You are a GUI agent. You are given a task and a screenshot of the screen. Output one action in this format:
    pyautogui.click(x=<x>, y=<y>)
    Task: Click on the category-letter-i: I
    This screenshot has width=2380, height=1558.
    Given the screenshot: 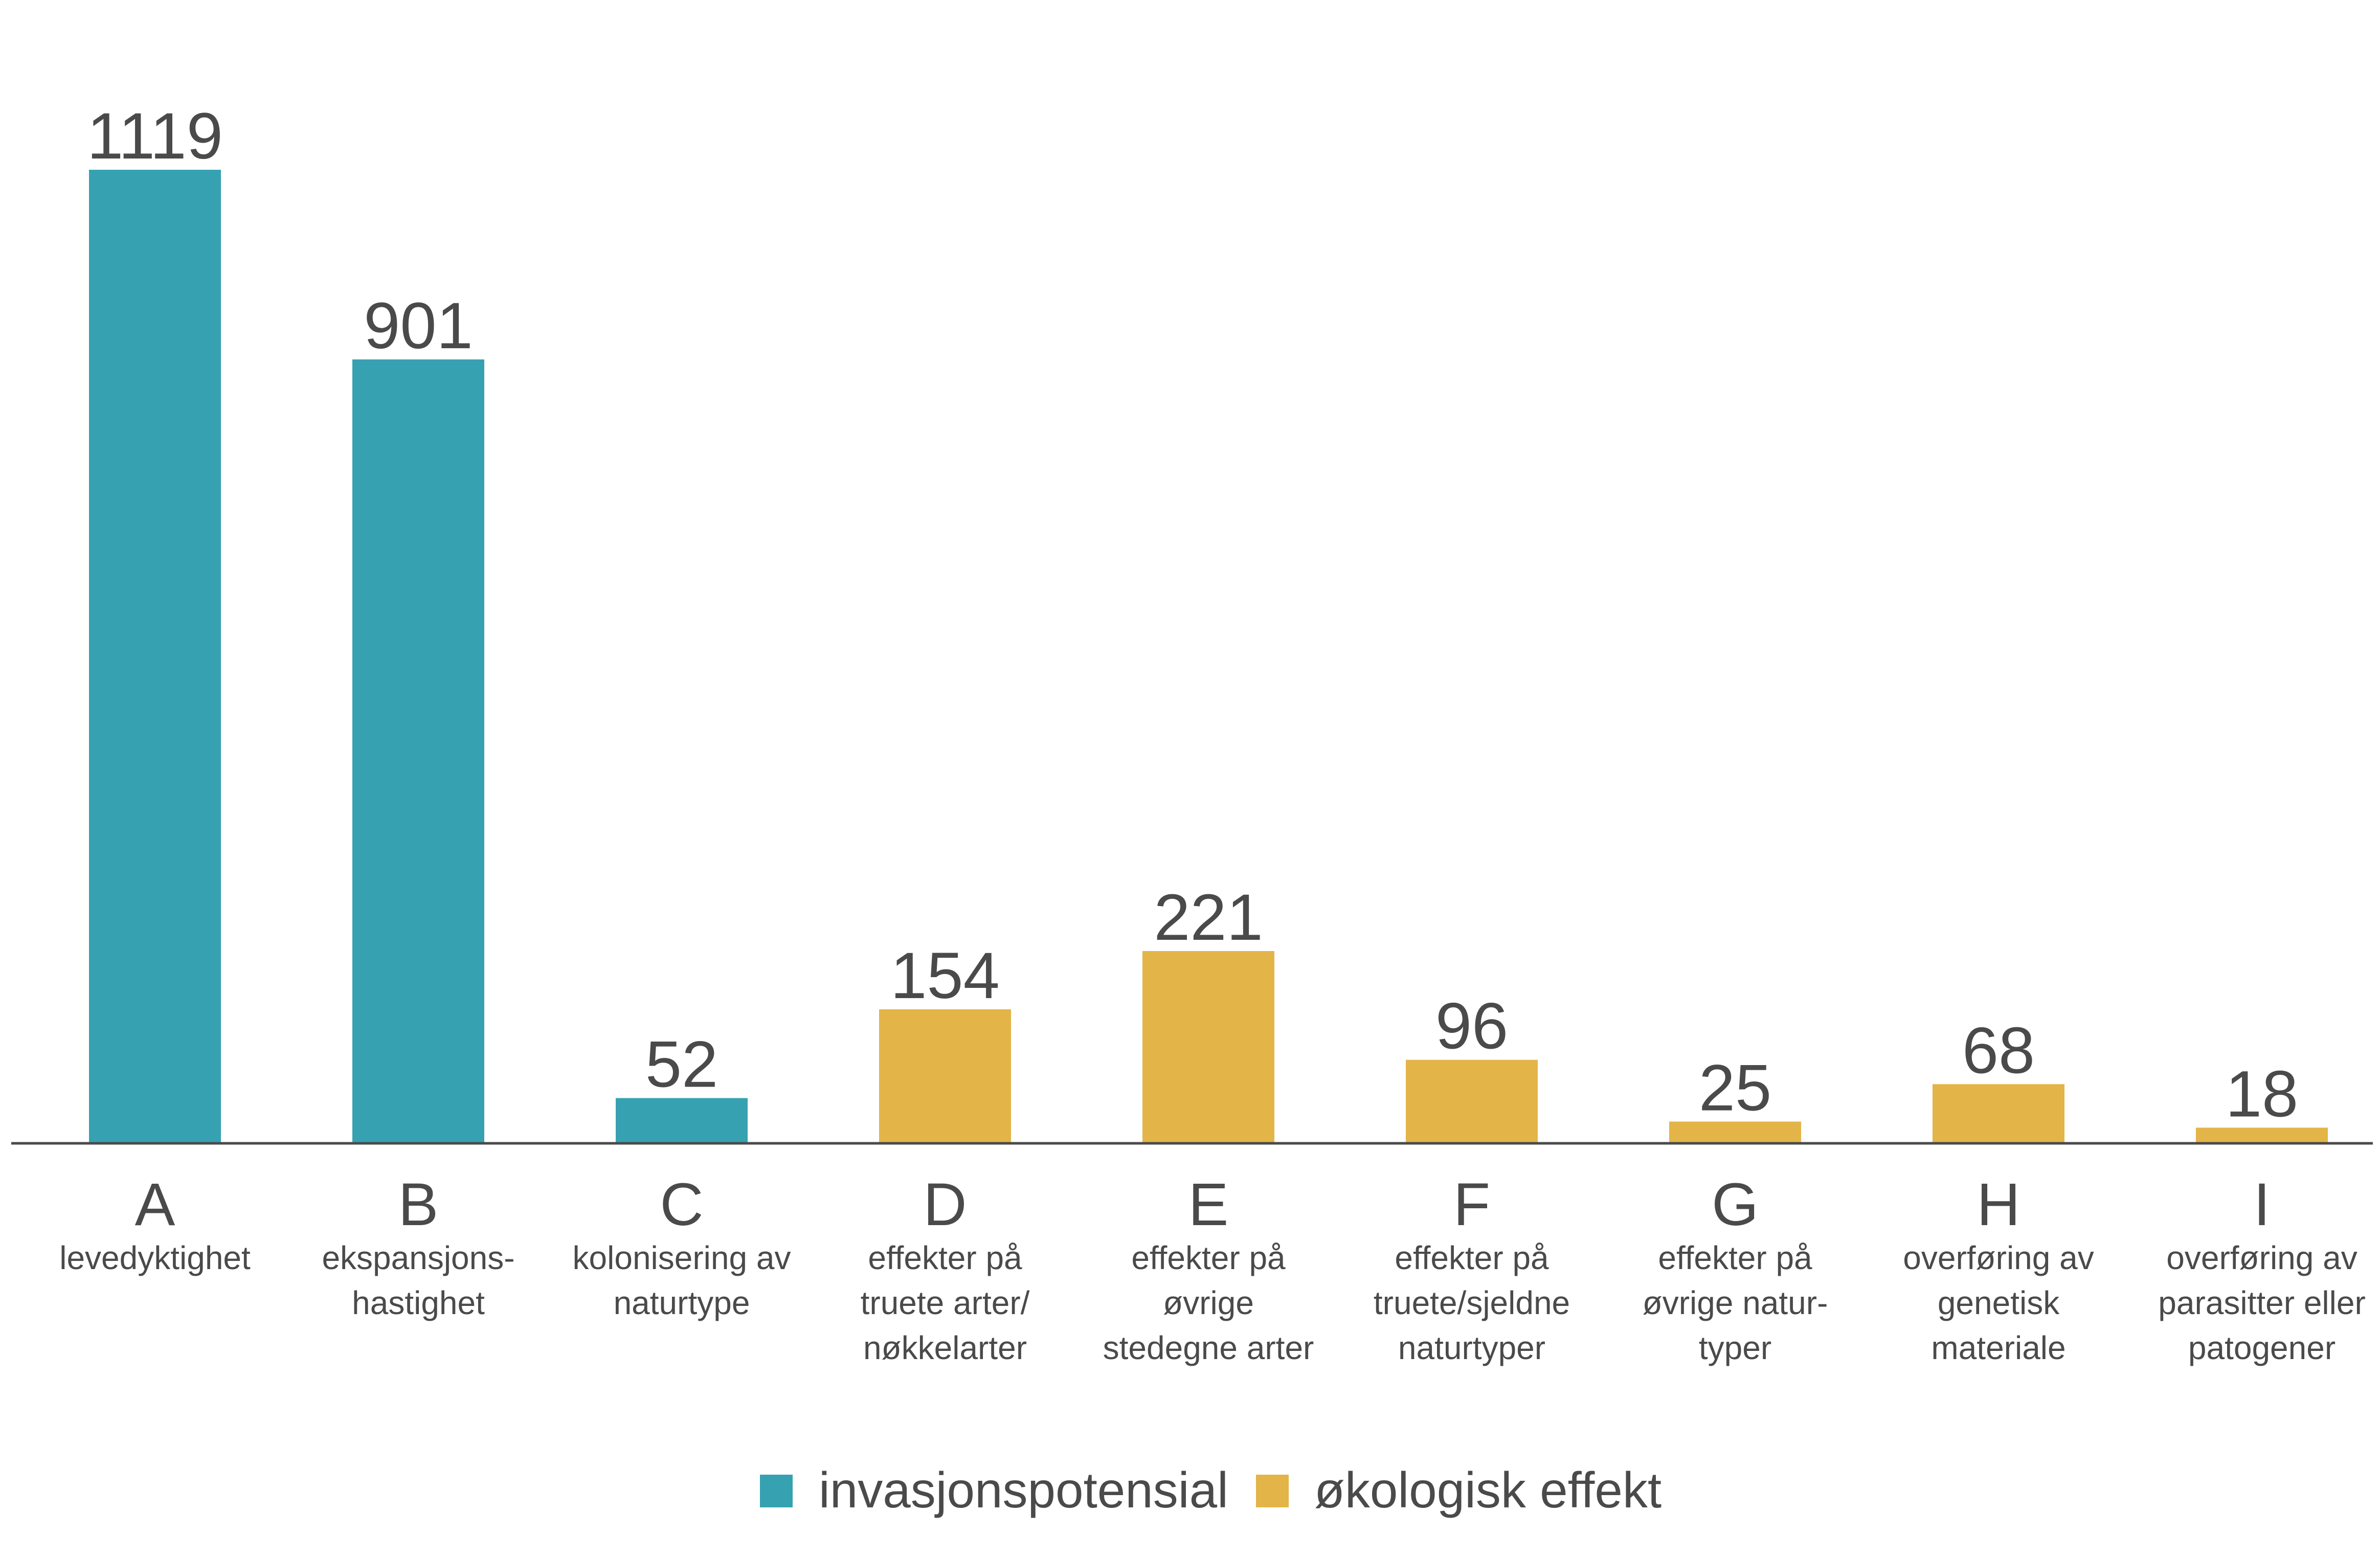 What is the action you would take?
    pyautogui.click(x=2262, y=1204)
    